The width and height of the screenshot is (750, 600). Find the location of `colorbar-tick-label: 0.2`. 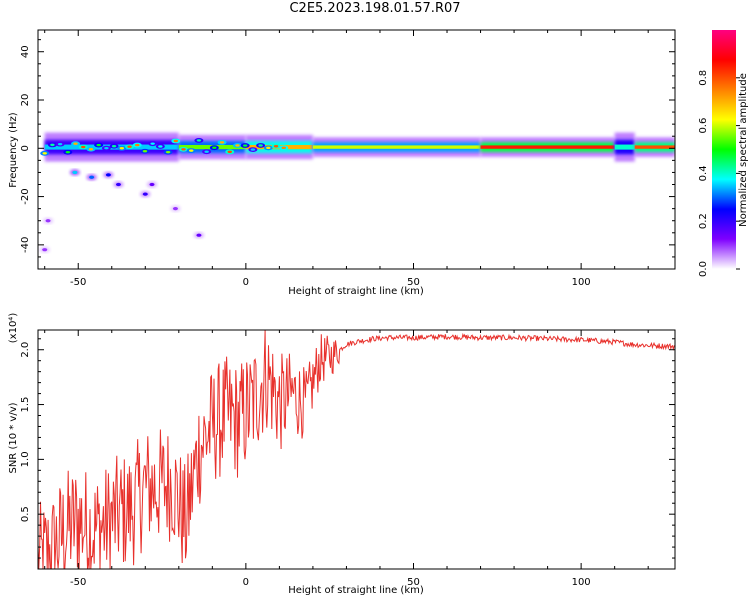

colorbar-tick-label: 0.2 is located at coordinates (703, 221).